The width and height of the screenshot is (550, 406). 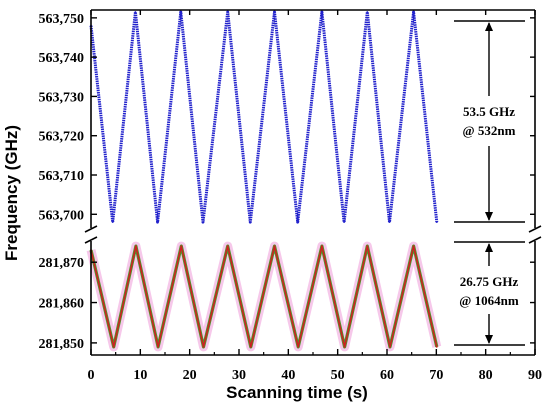 What do you see at coordinates (62, 344) in the screenshot?
I see `y-tick-label: 281,850` at bounding box center [62, 344].